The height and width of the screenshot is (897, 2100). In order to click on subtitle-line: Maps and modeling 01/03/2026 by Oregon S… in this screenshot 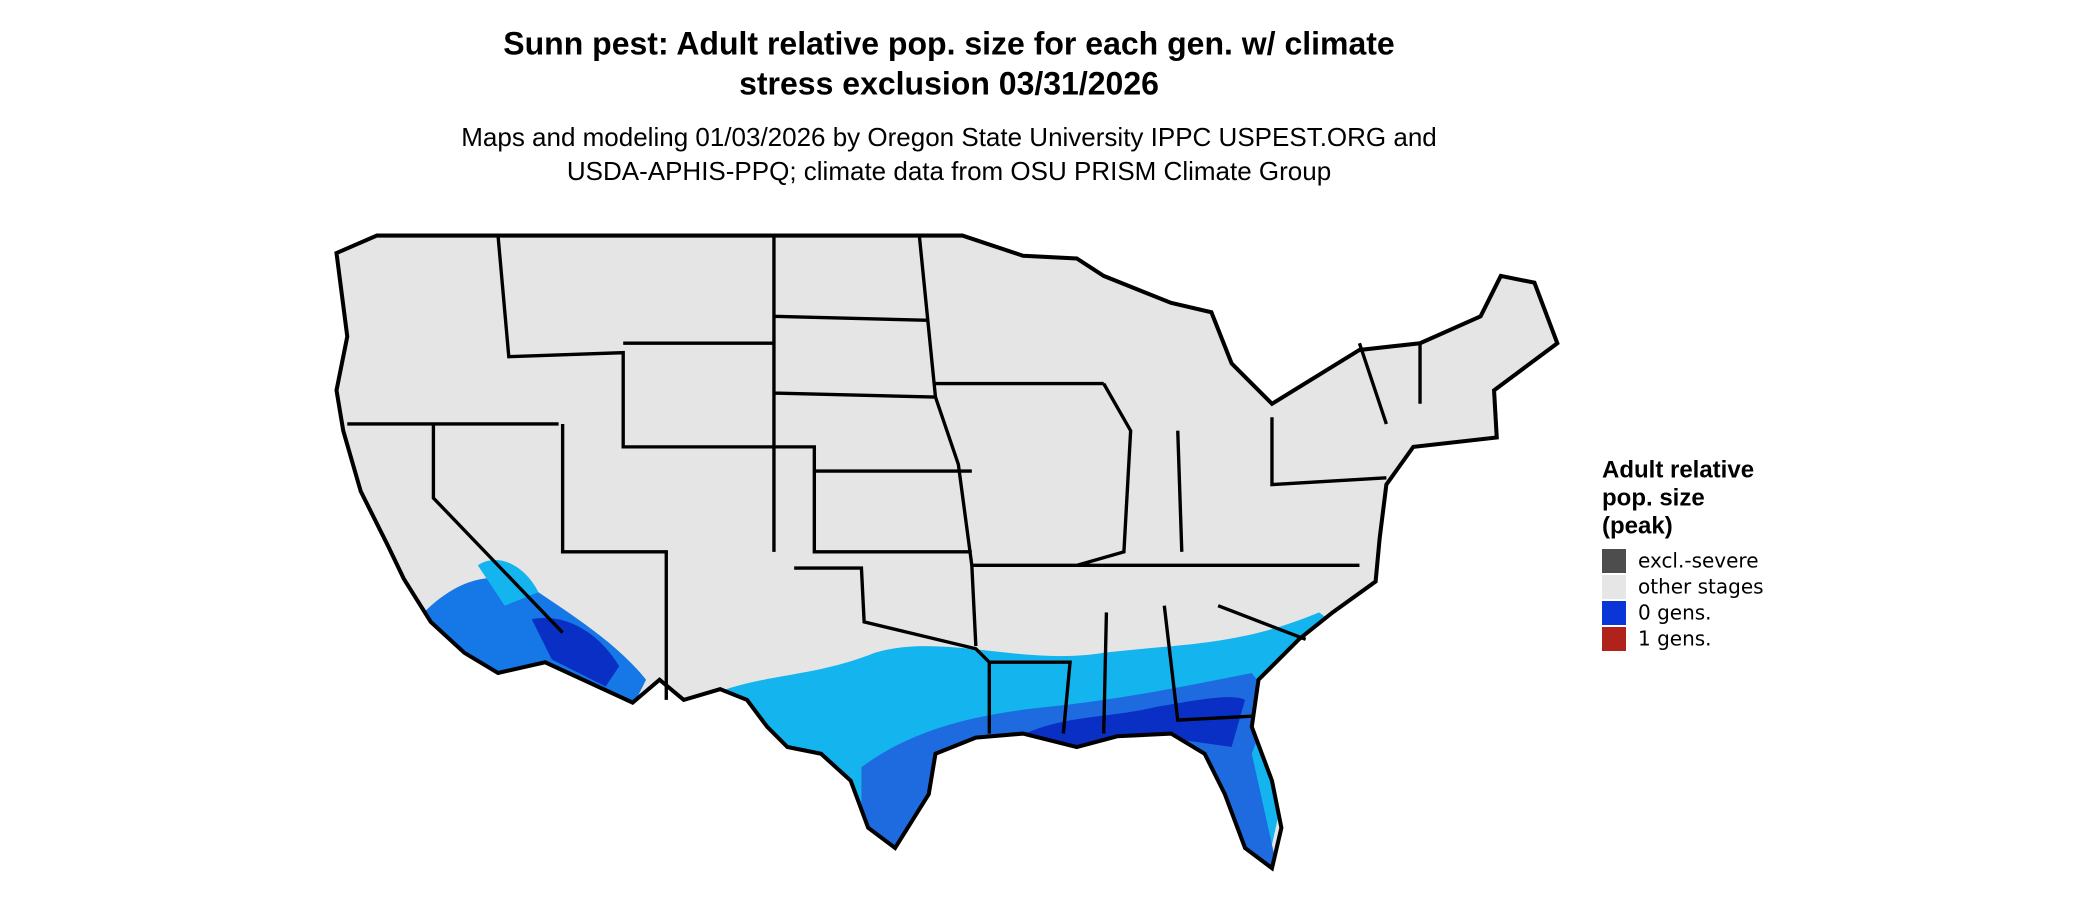, I will do `click(949, 137)`.